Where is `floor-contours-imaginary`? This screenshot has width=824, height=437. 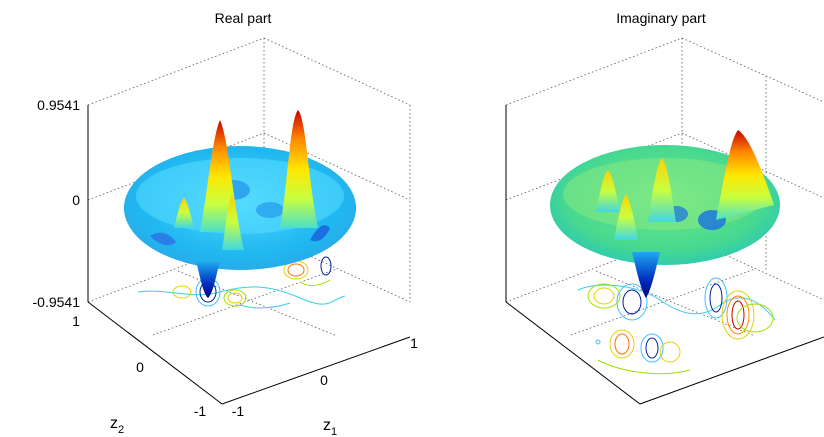 floor-contours-imaginary is located at coordinates (676, 326).